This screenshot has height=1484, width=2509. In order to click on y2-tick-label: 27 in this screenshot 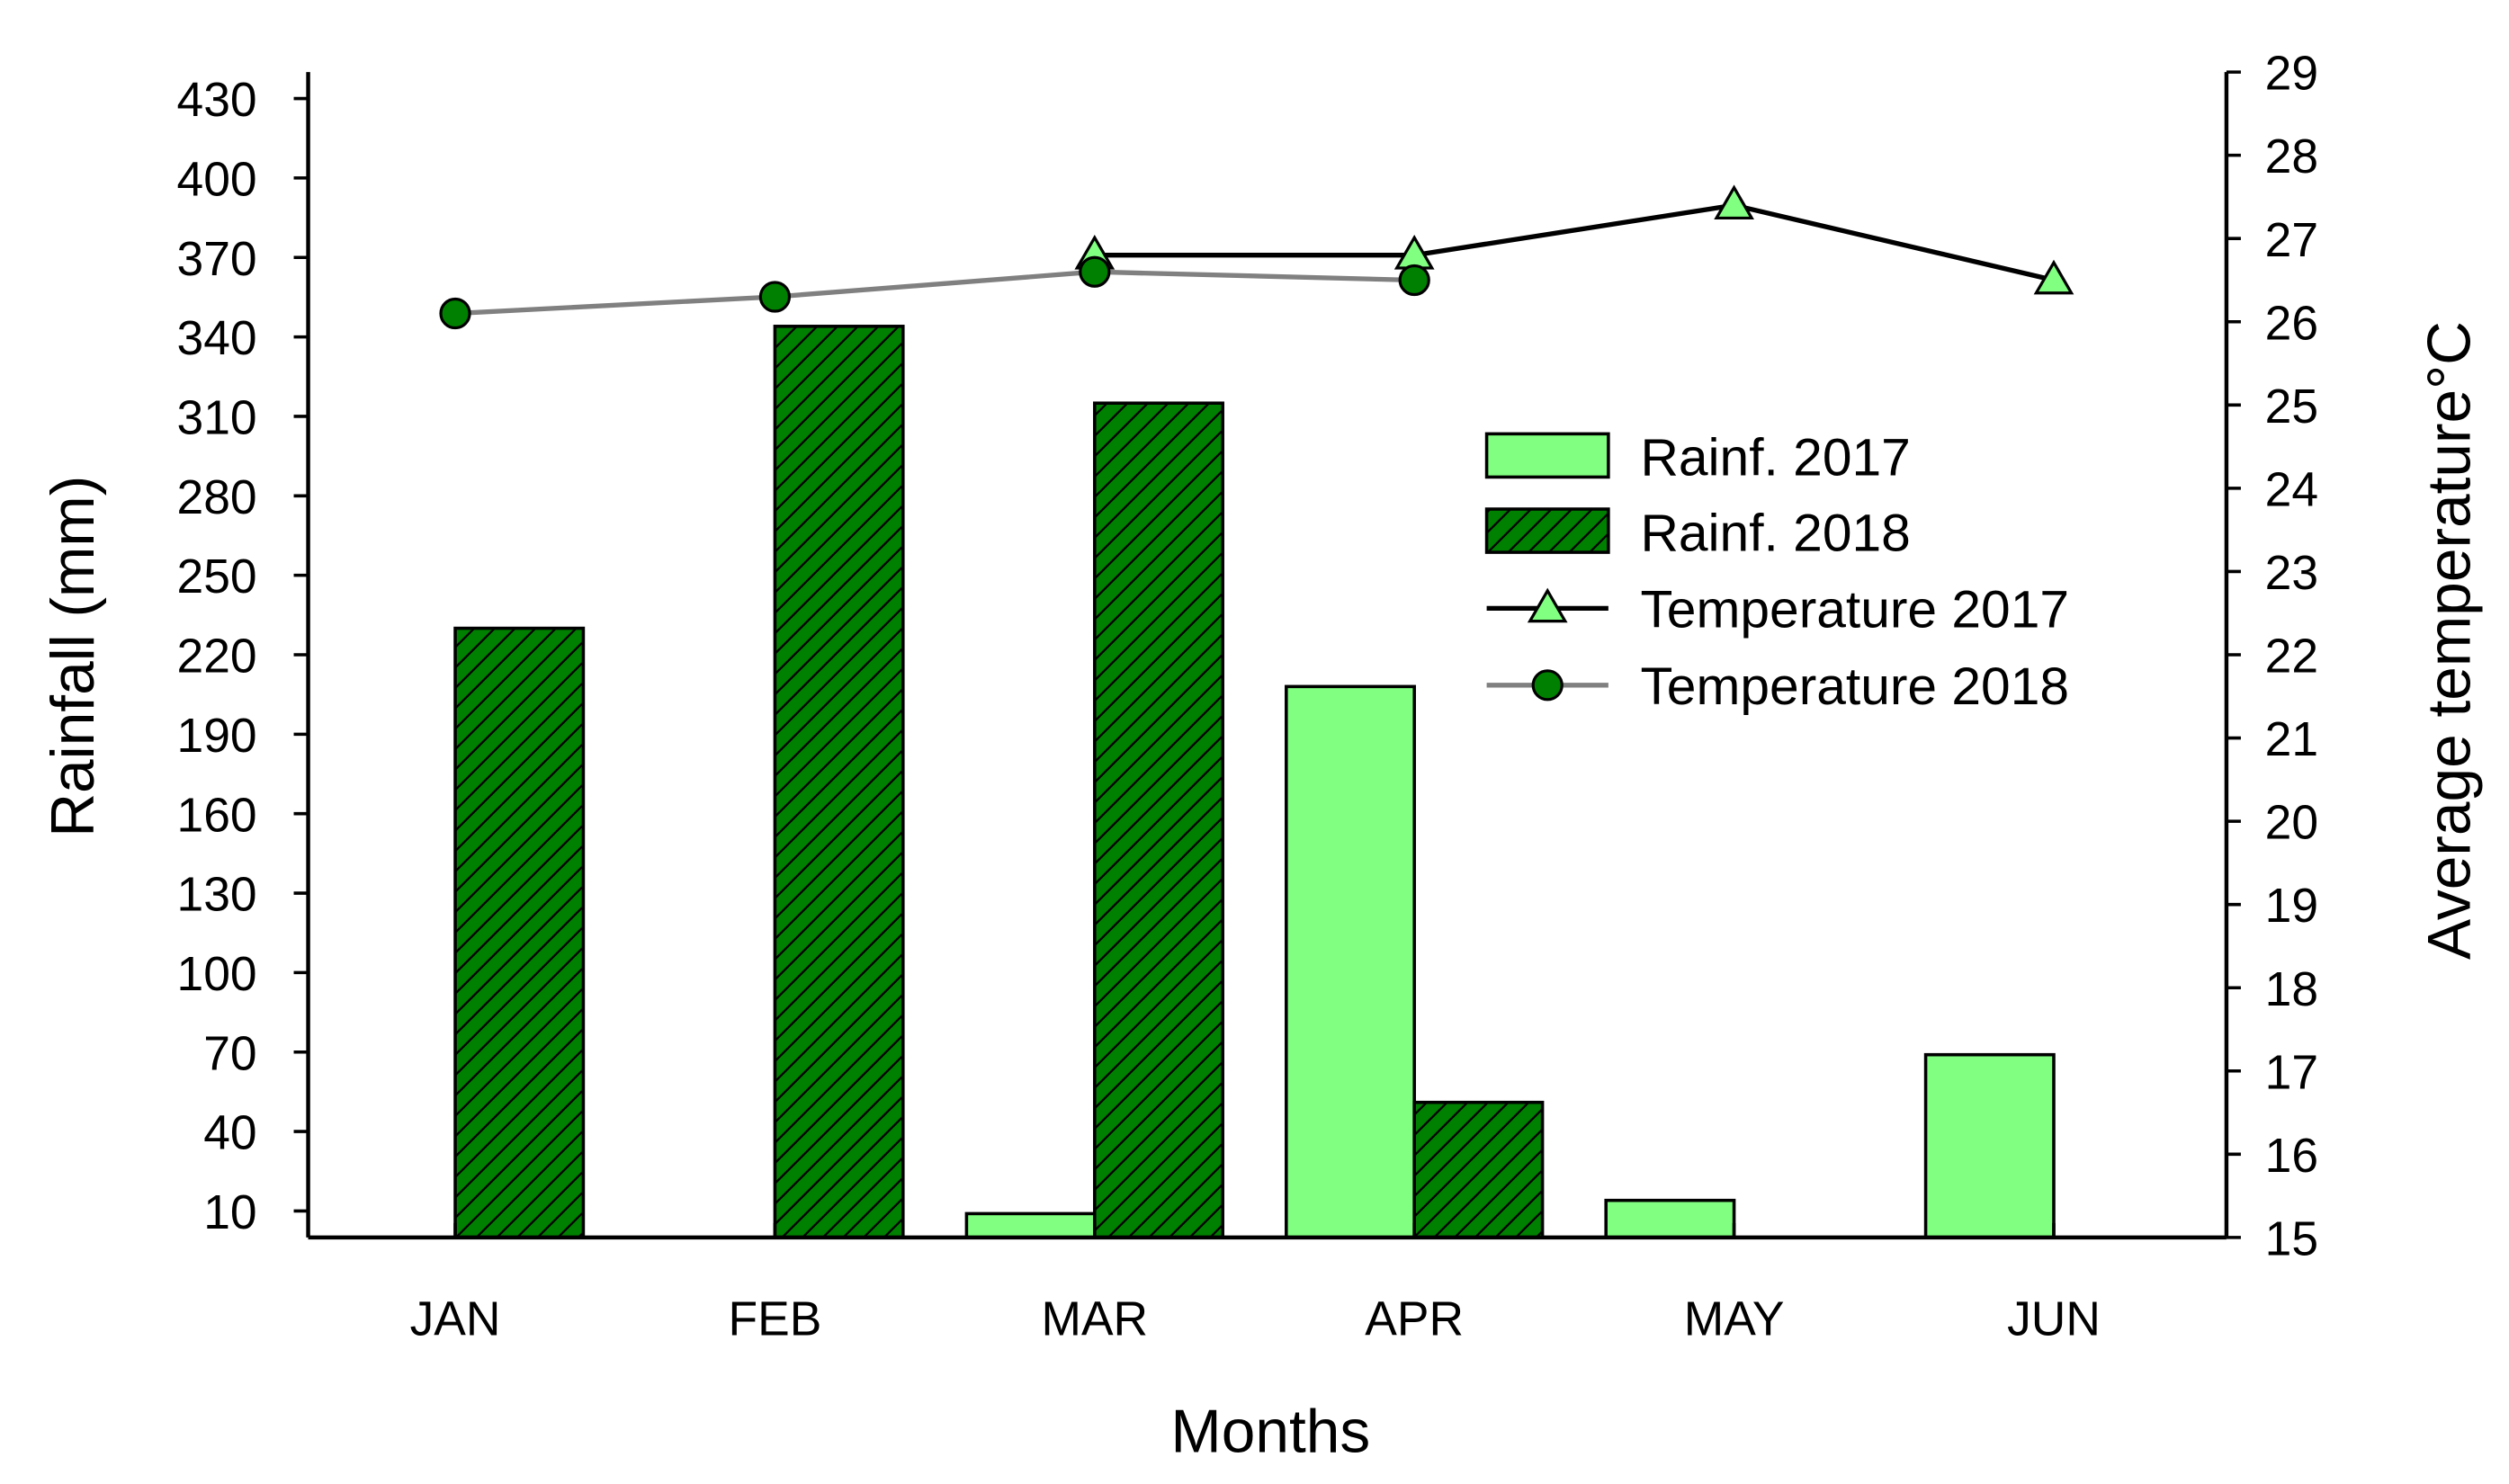, I will do `click(2291, 240)`.